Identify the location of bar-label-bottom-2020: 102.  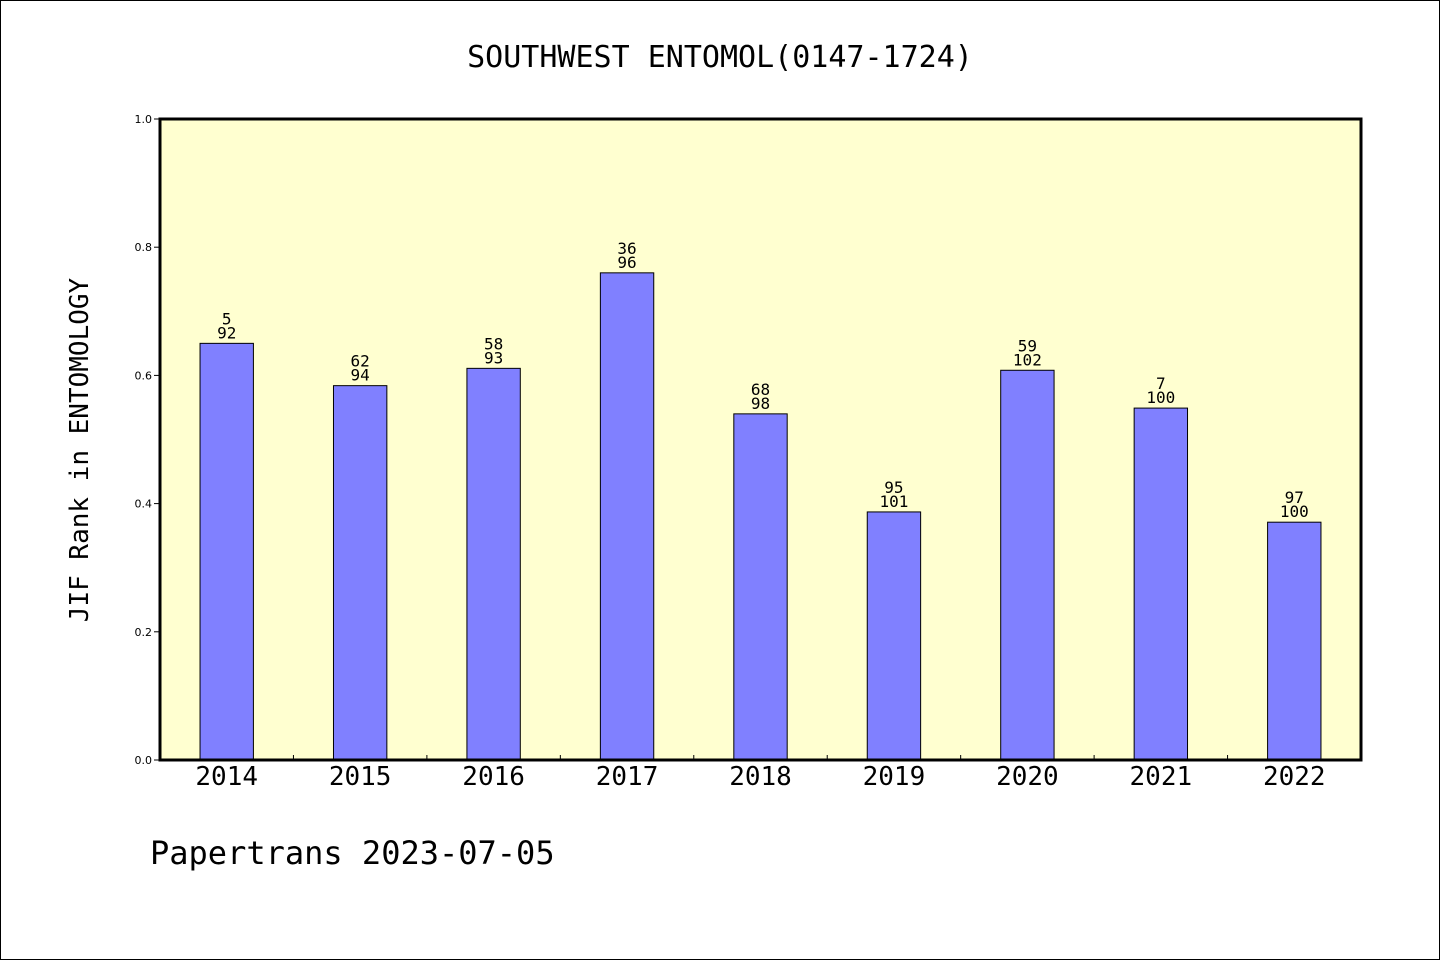
(1027, 359).